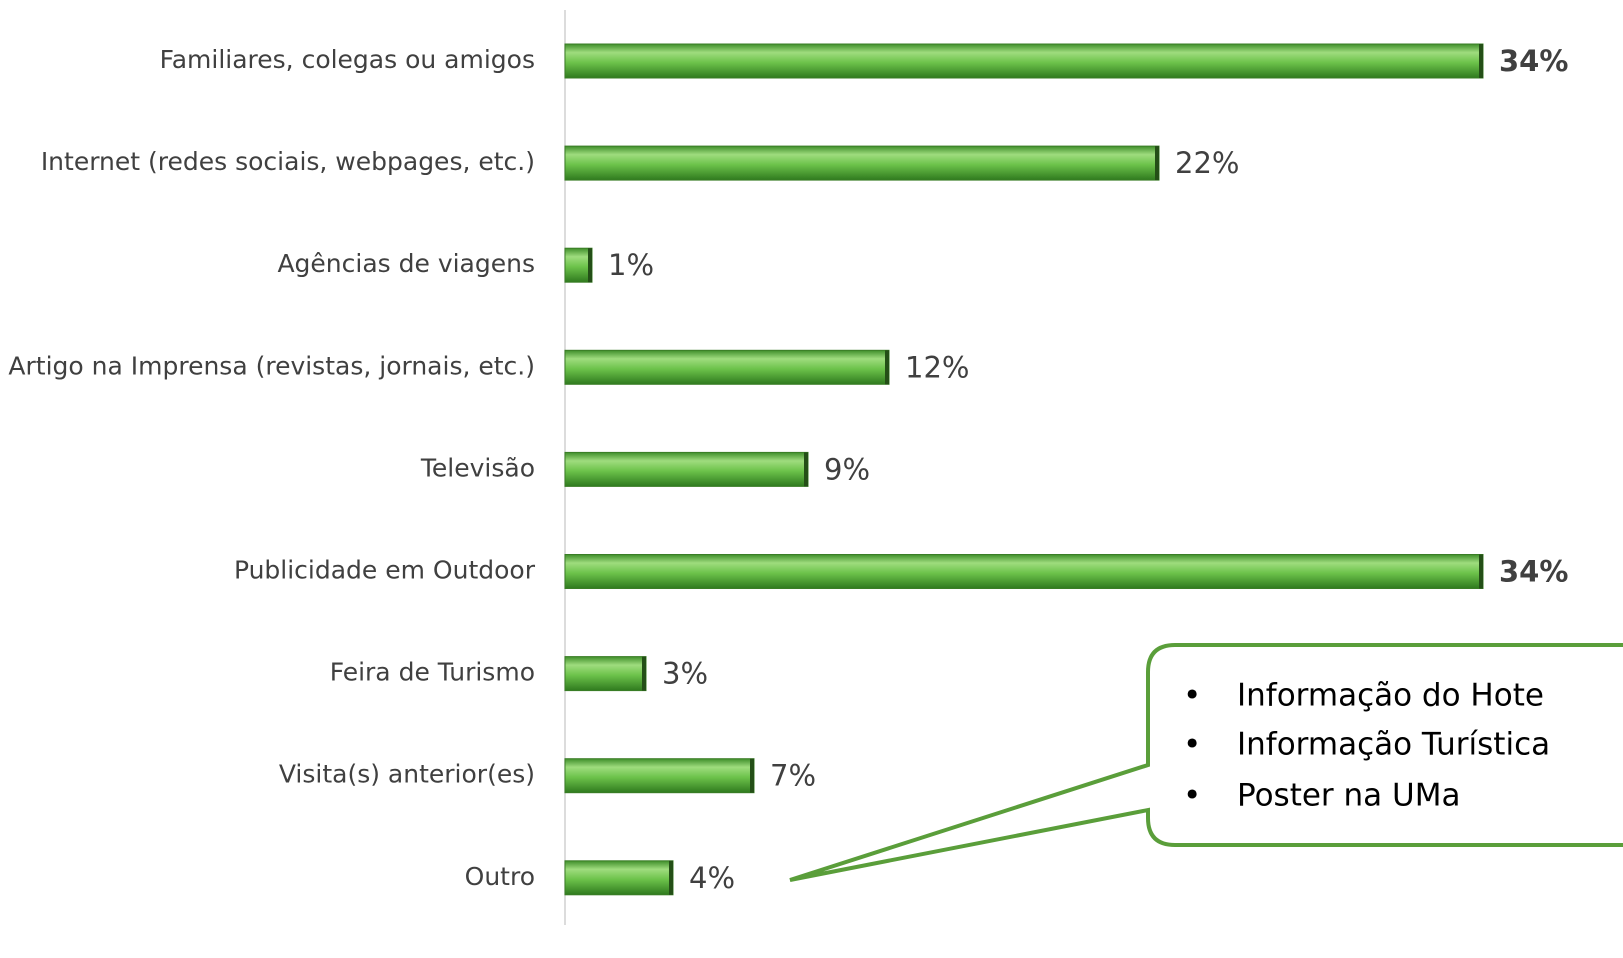 The width and height of the screenshot is (1623, 958). What do you see at coordinates (712, 878) in the screenshot?
I see `value-label: 4%` at bounding box center [712, 878].